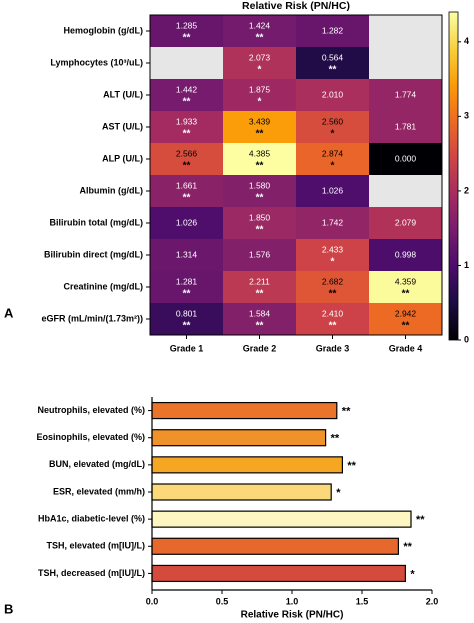 The height and width of the screenshot is (623, 474). What do you see at coordinates (453, 176) in the screenshot?
I see `colorbar` at bounding box center [453, 176].